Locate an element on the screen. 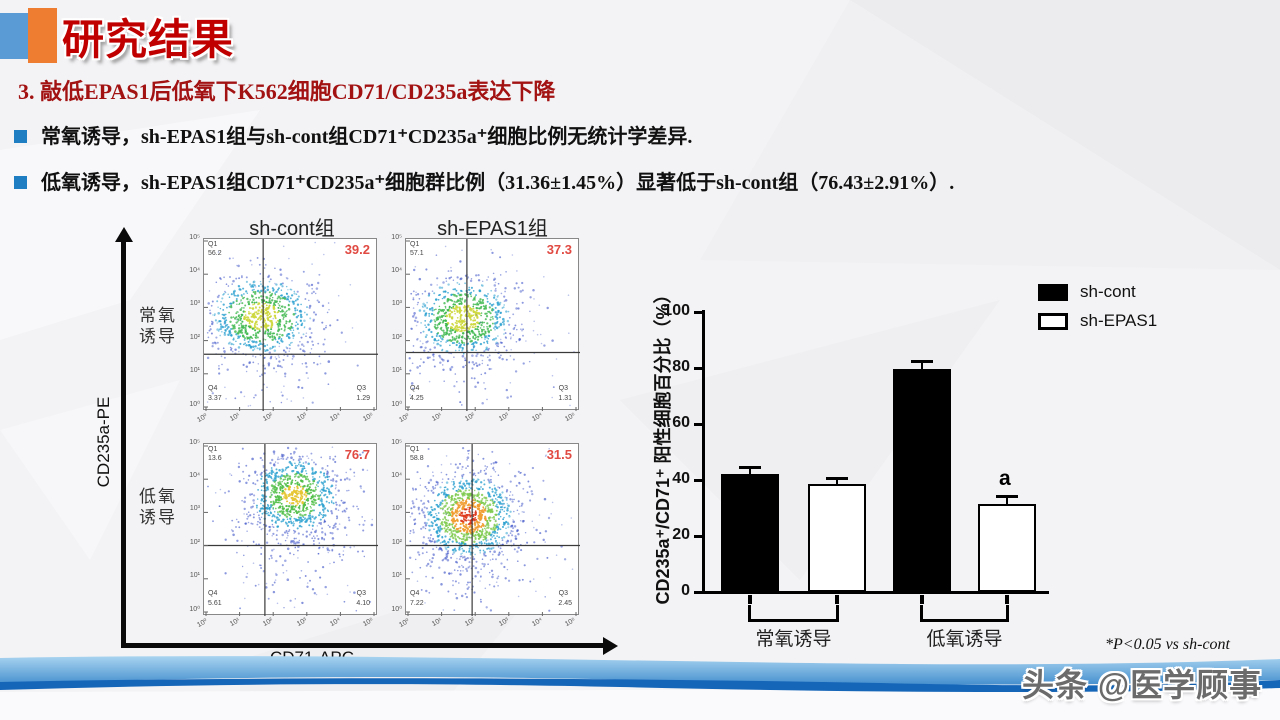  bar-chart-y-axis is located at coordinates (703, 452).